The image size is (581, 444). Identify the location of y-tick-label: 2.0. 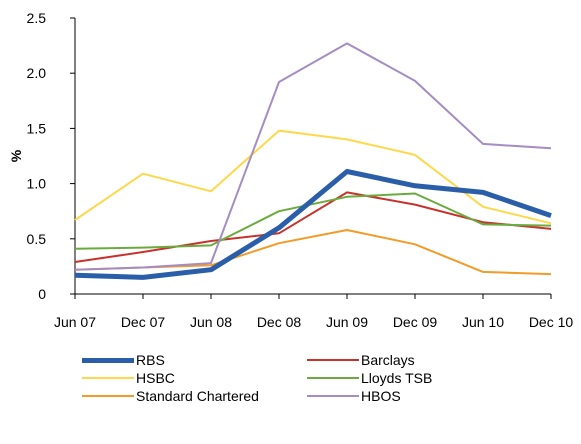
(37, 73).